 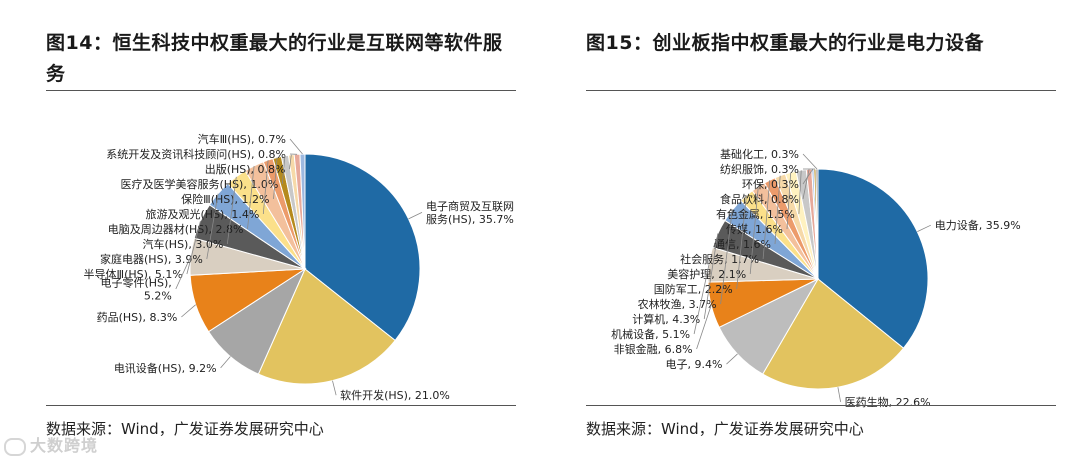 What do you see at coordinates (200, 184) in the screenshot?
I see `slice-label: 医疗及医学美容服务(HS), 1.0%` at bounding box center [200, 184].